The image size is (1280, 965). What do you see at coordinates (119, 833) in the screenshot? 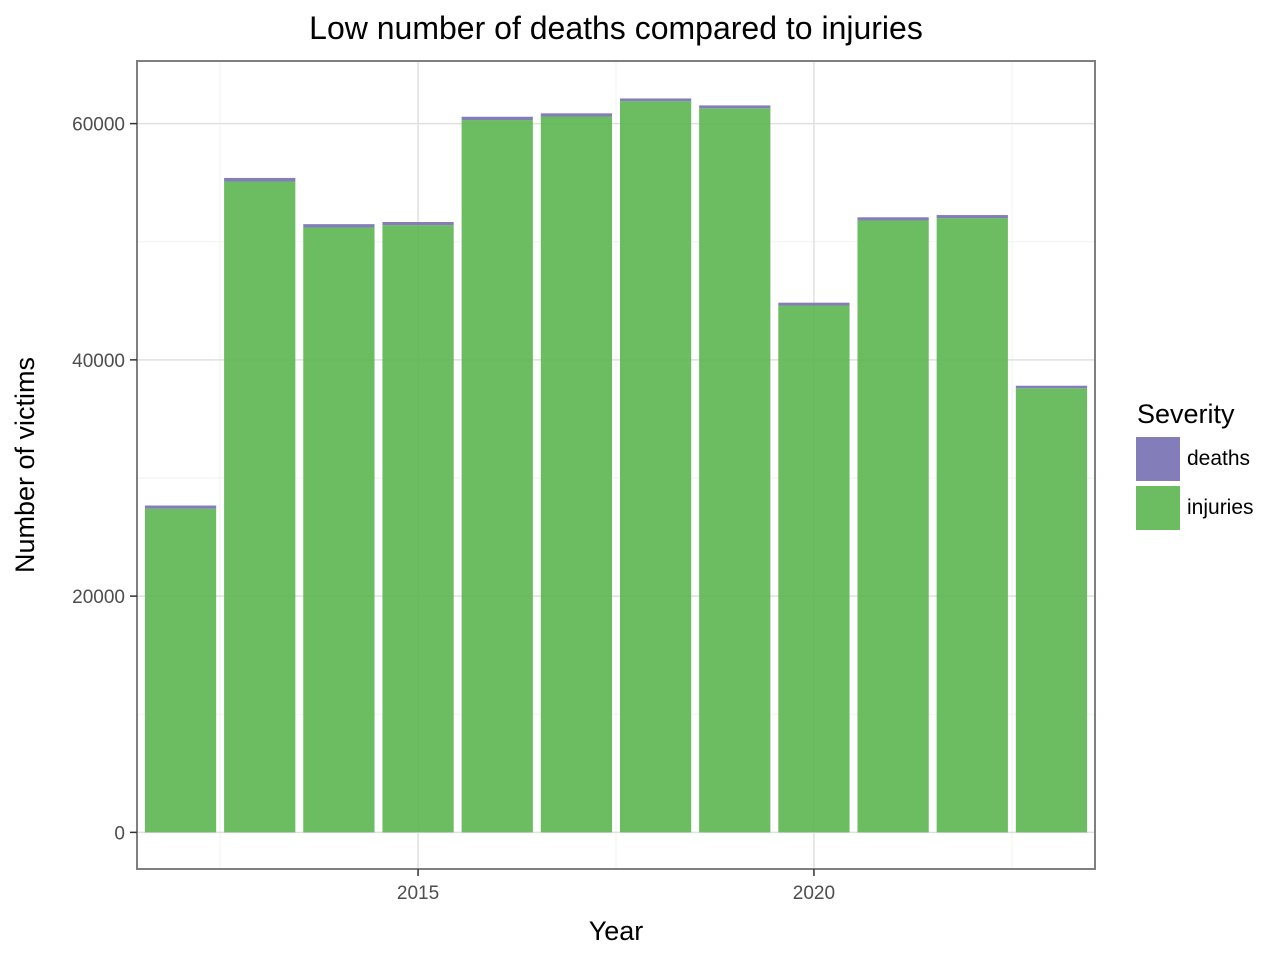
I see `y-tick-label: 0` at bounding box center [119, 833].